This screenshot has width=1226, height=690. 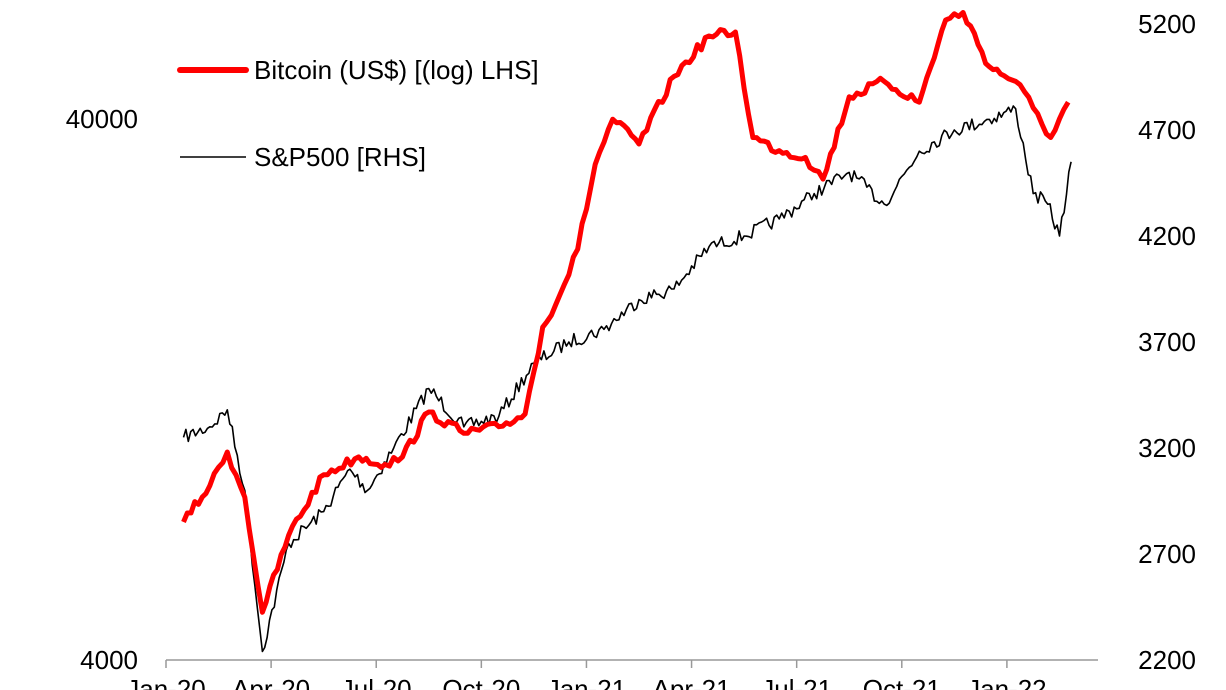 I want to click on y-right-tick-label: 2700, so click(x=1167, y=554).